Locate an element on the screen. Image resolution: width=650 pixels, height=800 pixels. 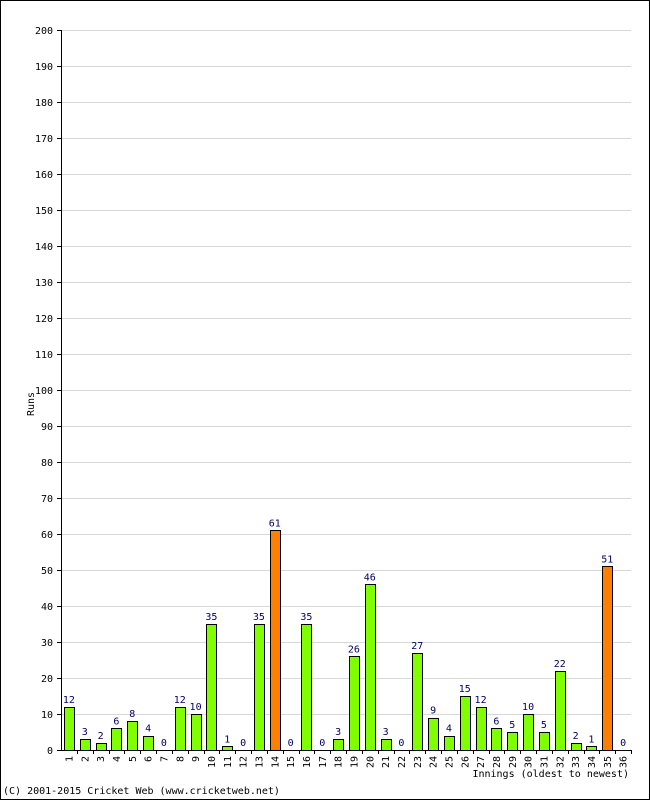
x-tick-label: 4 is located at coordinates (117, 759).